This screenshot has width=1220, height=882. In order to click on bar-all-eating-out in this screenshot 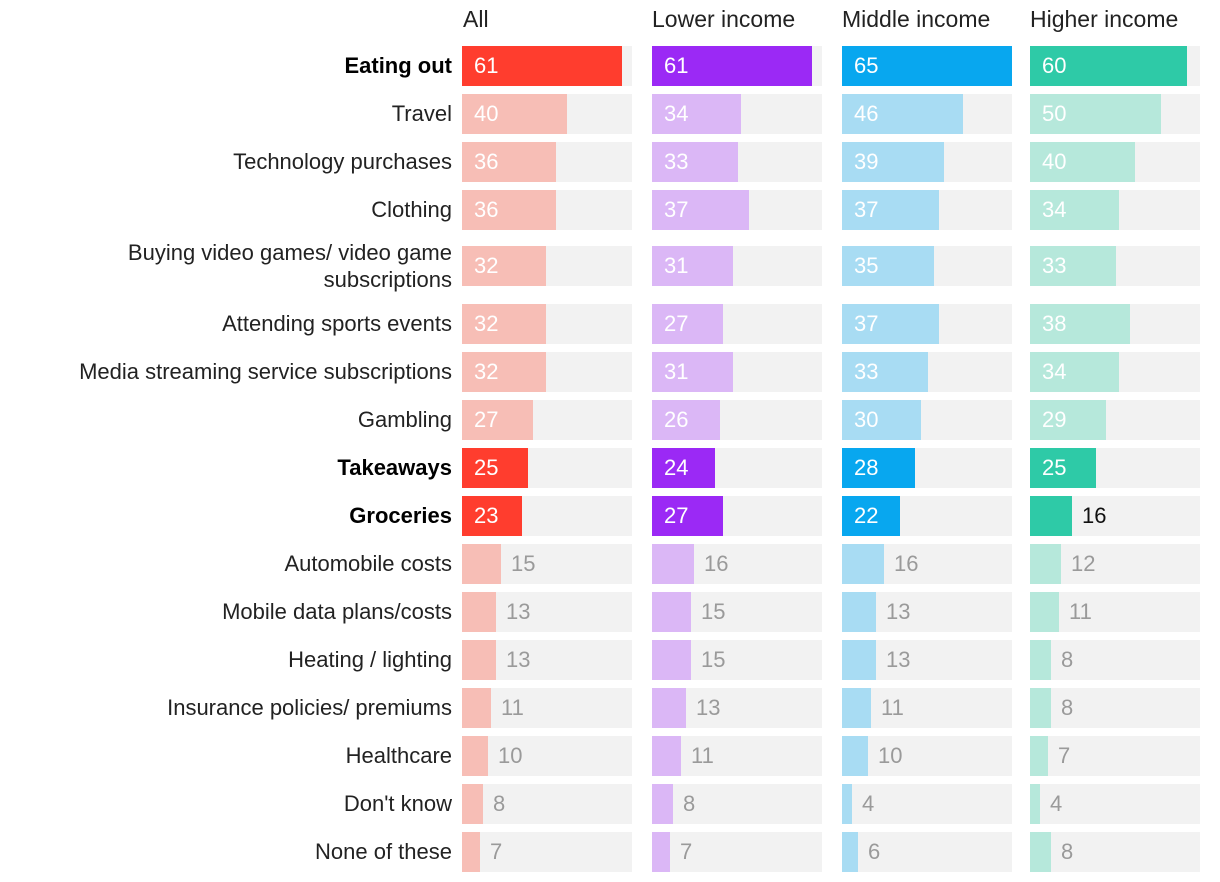, I will do `click(542, 66)`.